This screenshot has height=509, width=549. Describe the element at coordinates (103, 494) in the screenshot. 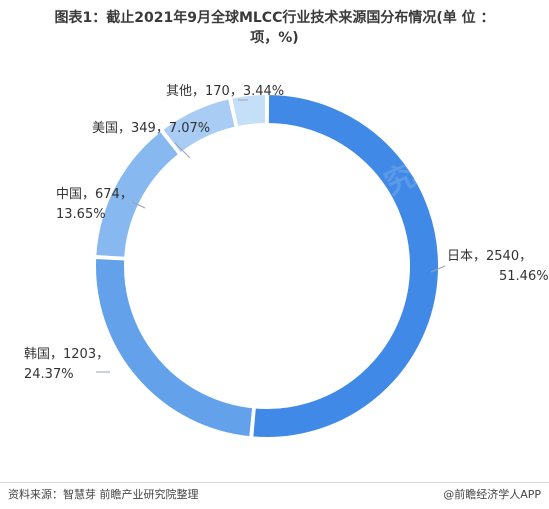

I see `footer-source: 资料来源：智慧芽 前瞻产业研究院整理` at that location.